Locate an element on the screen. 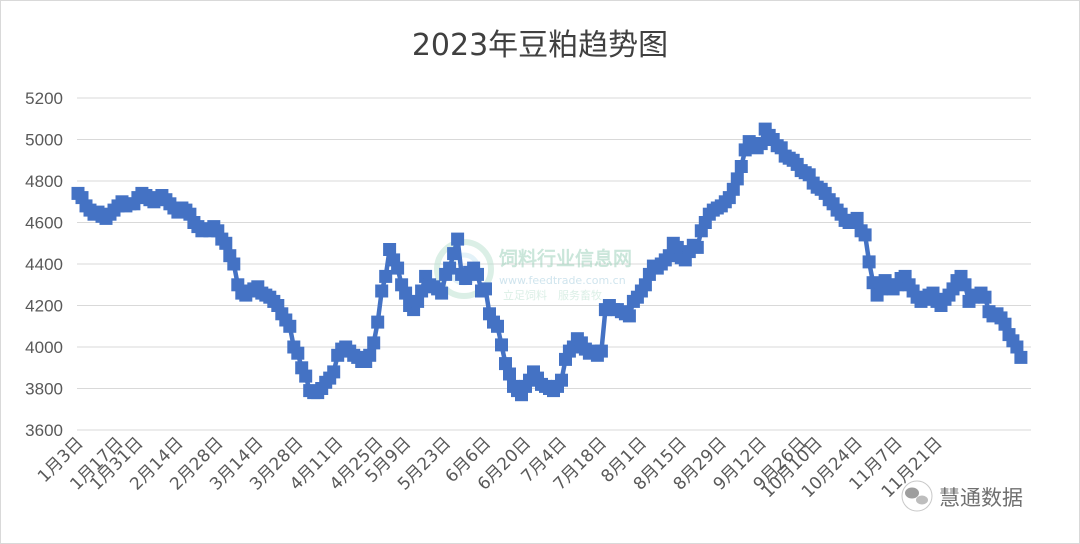 The width and height of the screenshot is (1080, 544). y-tick-label: 4800 is located at coordinates (44, 181).